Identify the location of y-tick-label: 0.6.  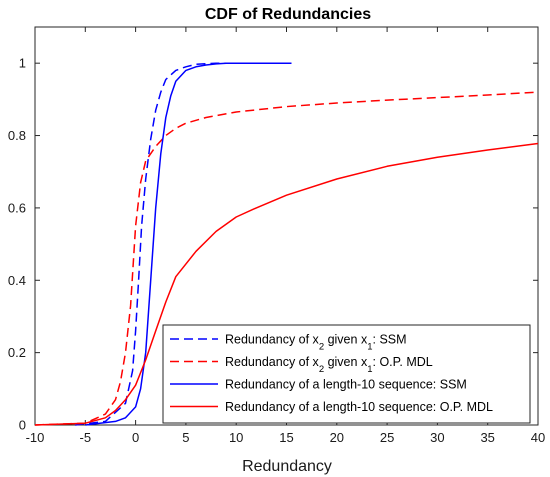
(17, 207).